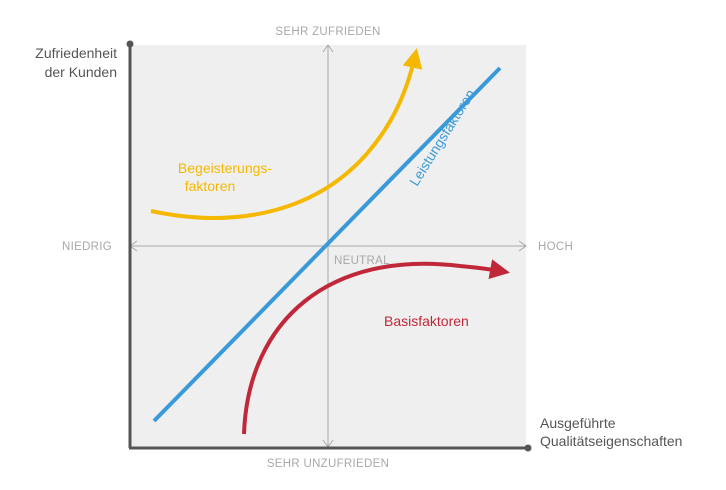 The width and height of the screenshot is (726, 490). Describe the element at coordinates (611, 441) in the screenshot. I see `x-axis-title-line2: Qualitätseigenschaften` at that location.